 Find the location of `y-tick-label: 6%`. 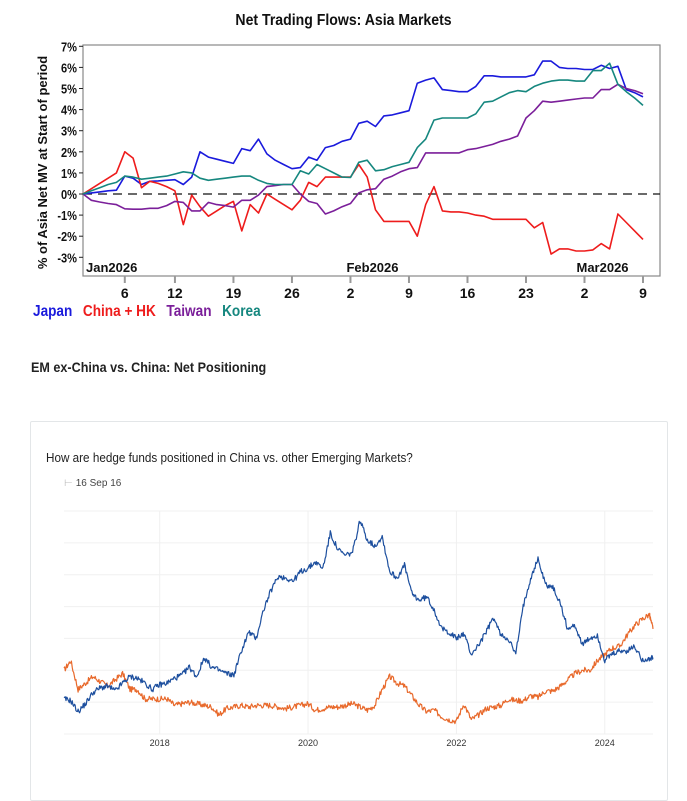

y-tick-label: 6% is located at coordinates (69, 68).